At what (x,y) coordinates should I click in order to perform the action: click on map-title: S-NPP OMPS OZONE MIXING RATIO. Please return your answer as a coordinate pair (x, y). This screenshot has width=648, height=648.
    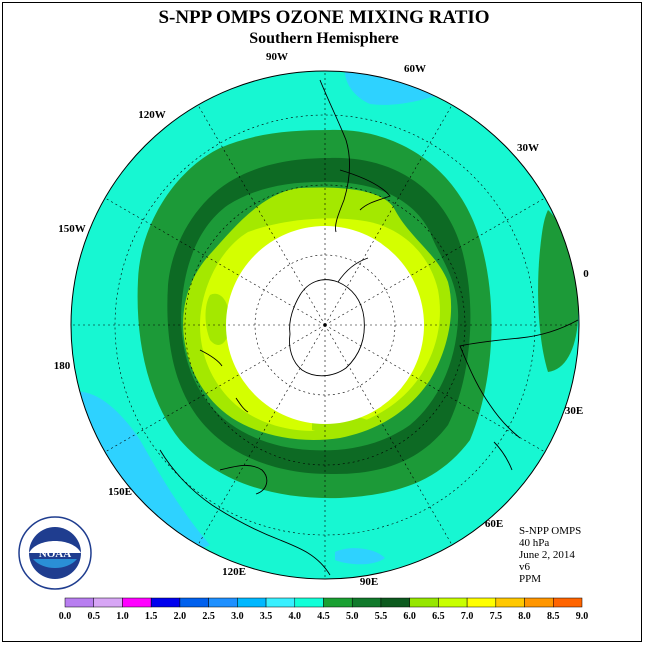
    Looking at the image, I should click on (324, 17).